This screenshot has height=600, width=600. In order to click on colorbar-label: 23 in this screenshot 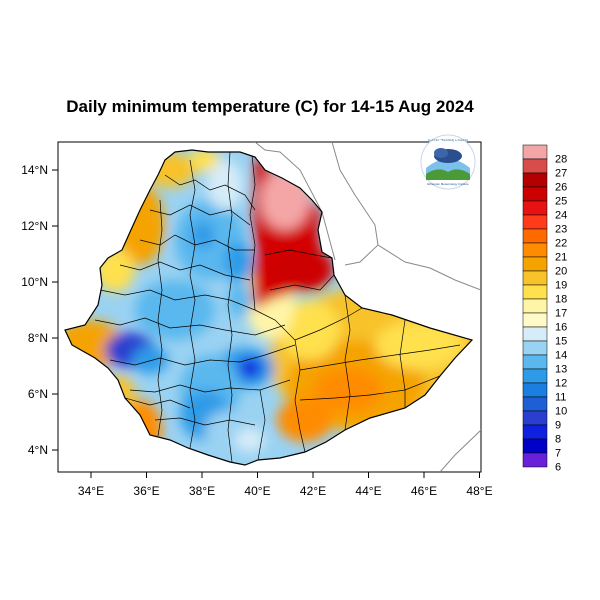, I will do `click(561, 230)`.